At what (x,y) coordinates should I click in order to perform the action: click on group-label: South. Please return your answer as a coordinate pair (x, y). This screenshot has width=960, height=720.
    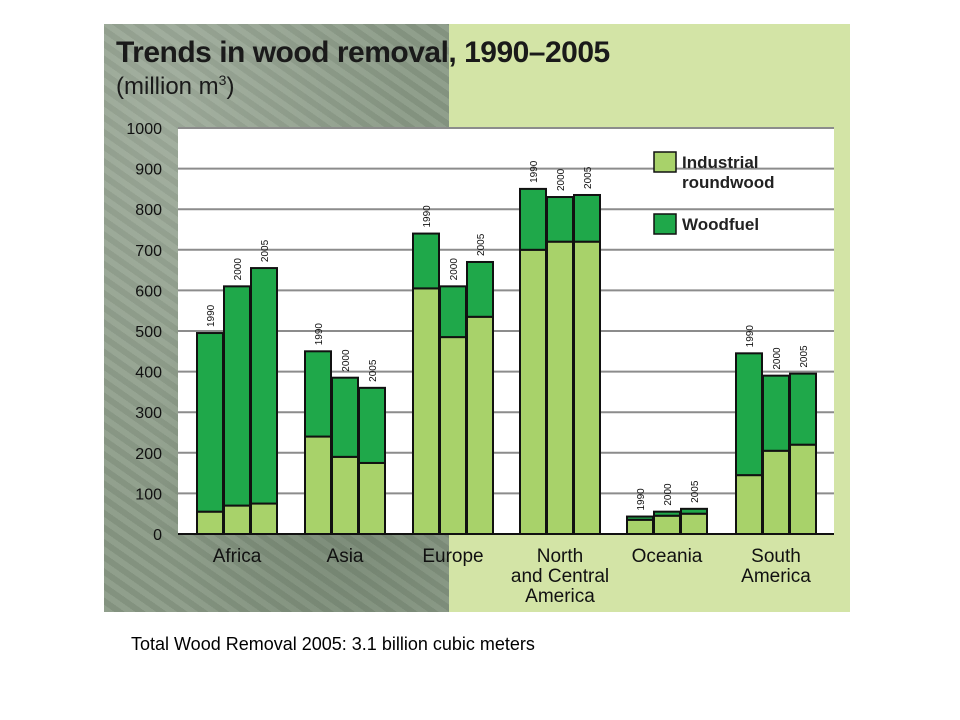
    Looking at the image, I should click on (776, 556).